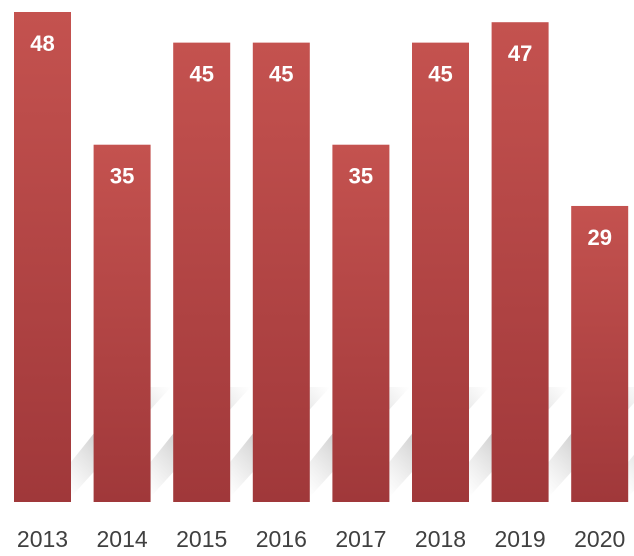 The width and height of the screenshot is (634, 556). What do you see at coordinates (281, 539) in the screenshot?
I see `x-tick-label: 2016` at bounding box center [281, 539].